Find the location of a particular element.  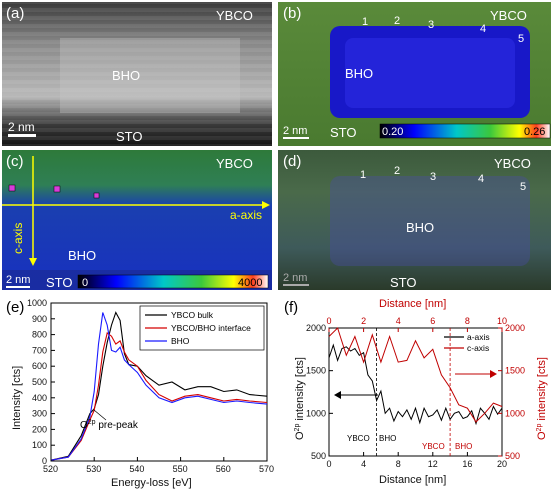

panel-e-annotation: O2p pre-peak is located at coordinates (109, 425).